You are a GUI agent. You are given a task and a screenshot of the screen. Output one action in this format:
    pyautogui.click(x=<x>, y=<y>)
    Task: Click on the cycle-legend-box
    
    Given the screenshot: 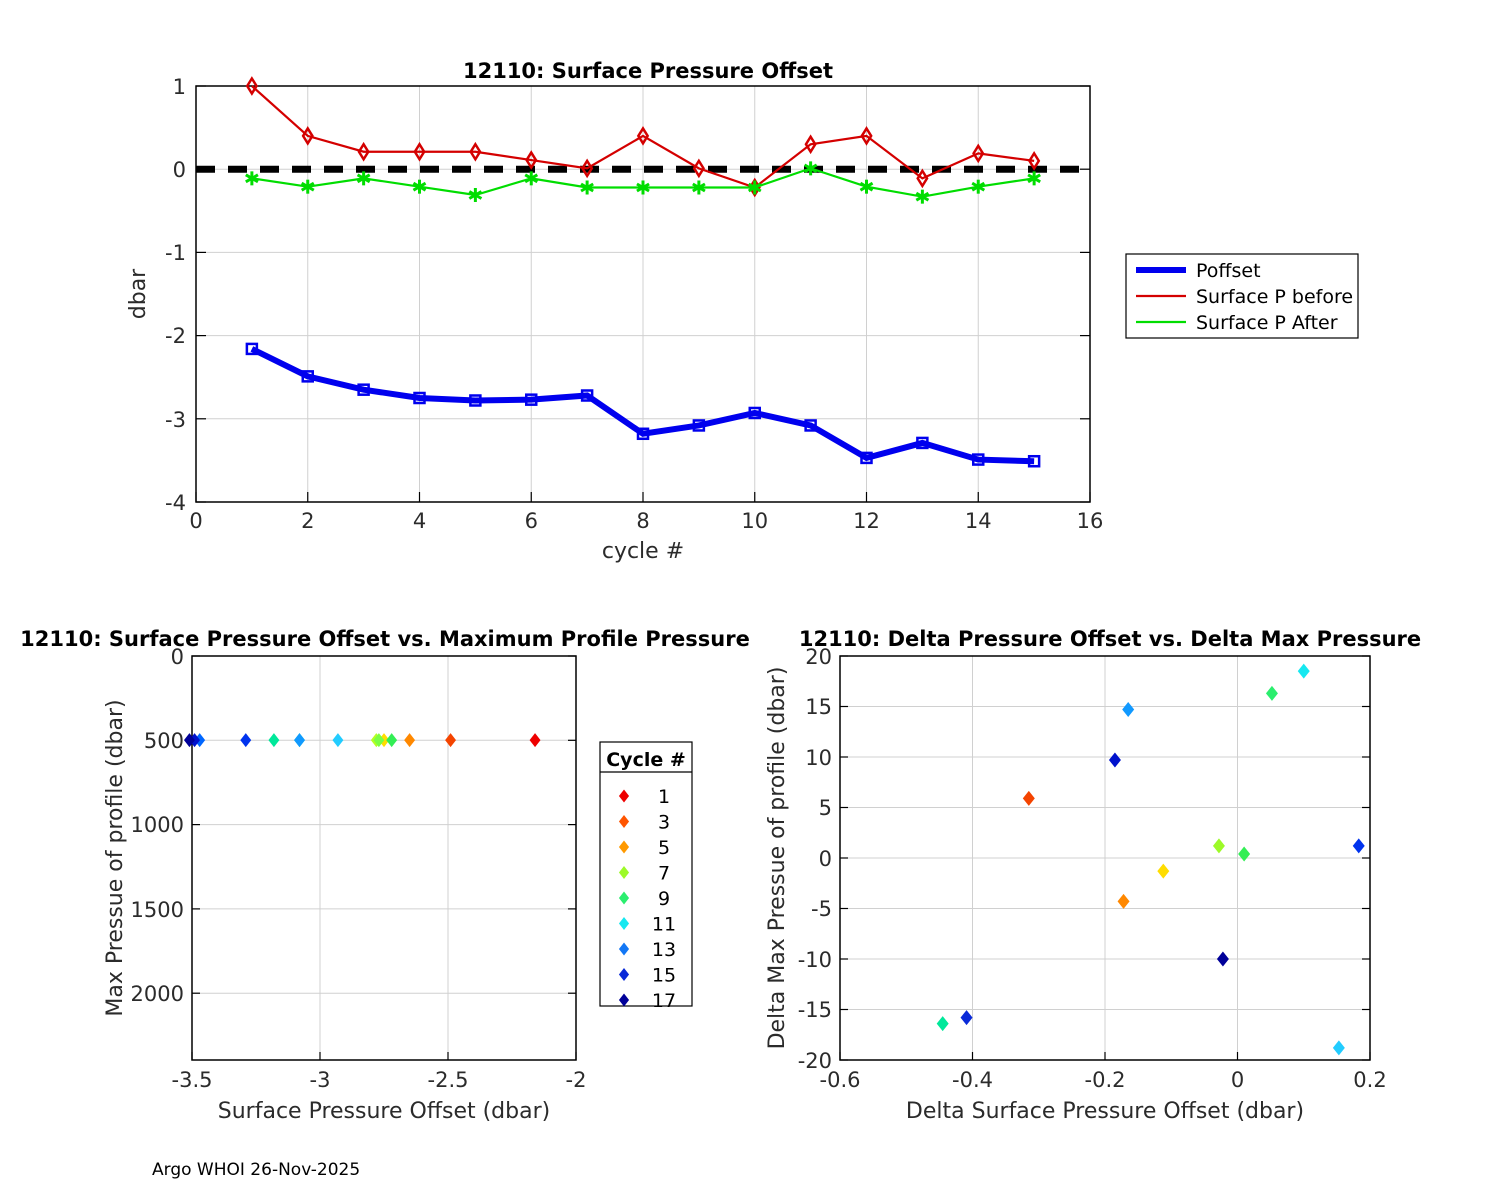 What is the action you would take?
    pyautogui.click(x=646, y=874)
    